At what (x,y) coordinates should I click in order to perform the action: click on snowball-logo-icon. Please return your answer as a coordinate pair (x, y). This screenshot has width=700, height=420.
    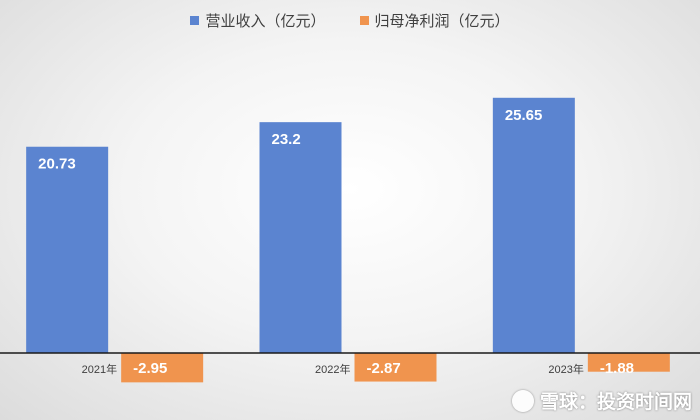
    Looking at the image, I should click on (522, 400).